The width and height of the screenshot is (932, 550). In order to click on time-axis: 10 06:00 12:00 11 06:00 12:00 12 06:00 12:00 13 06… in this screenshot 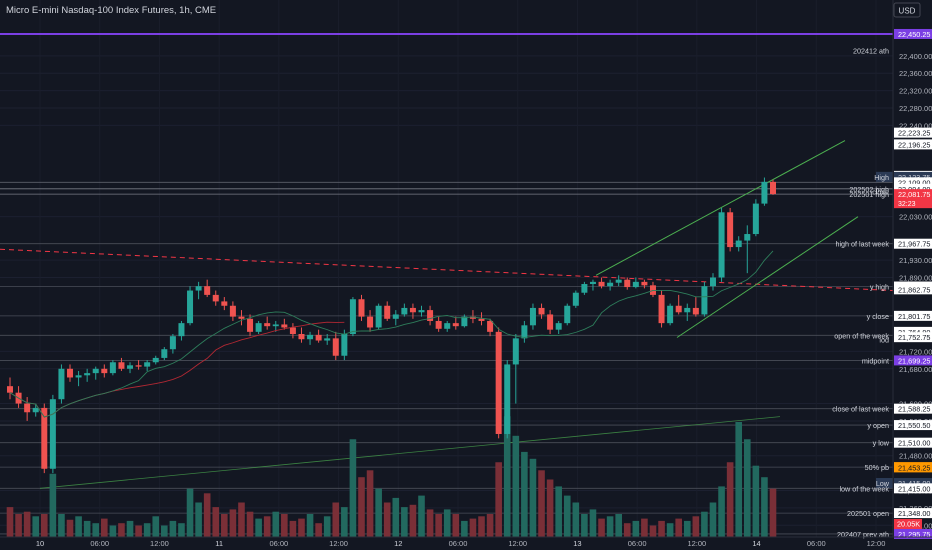, I will do `click(466, 542)`.